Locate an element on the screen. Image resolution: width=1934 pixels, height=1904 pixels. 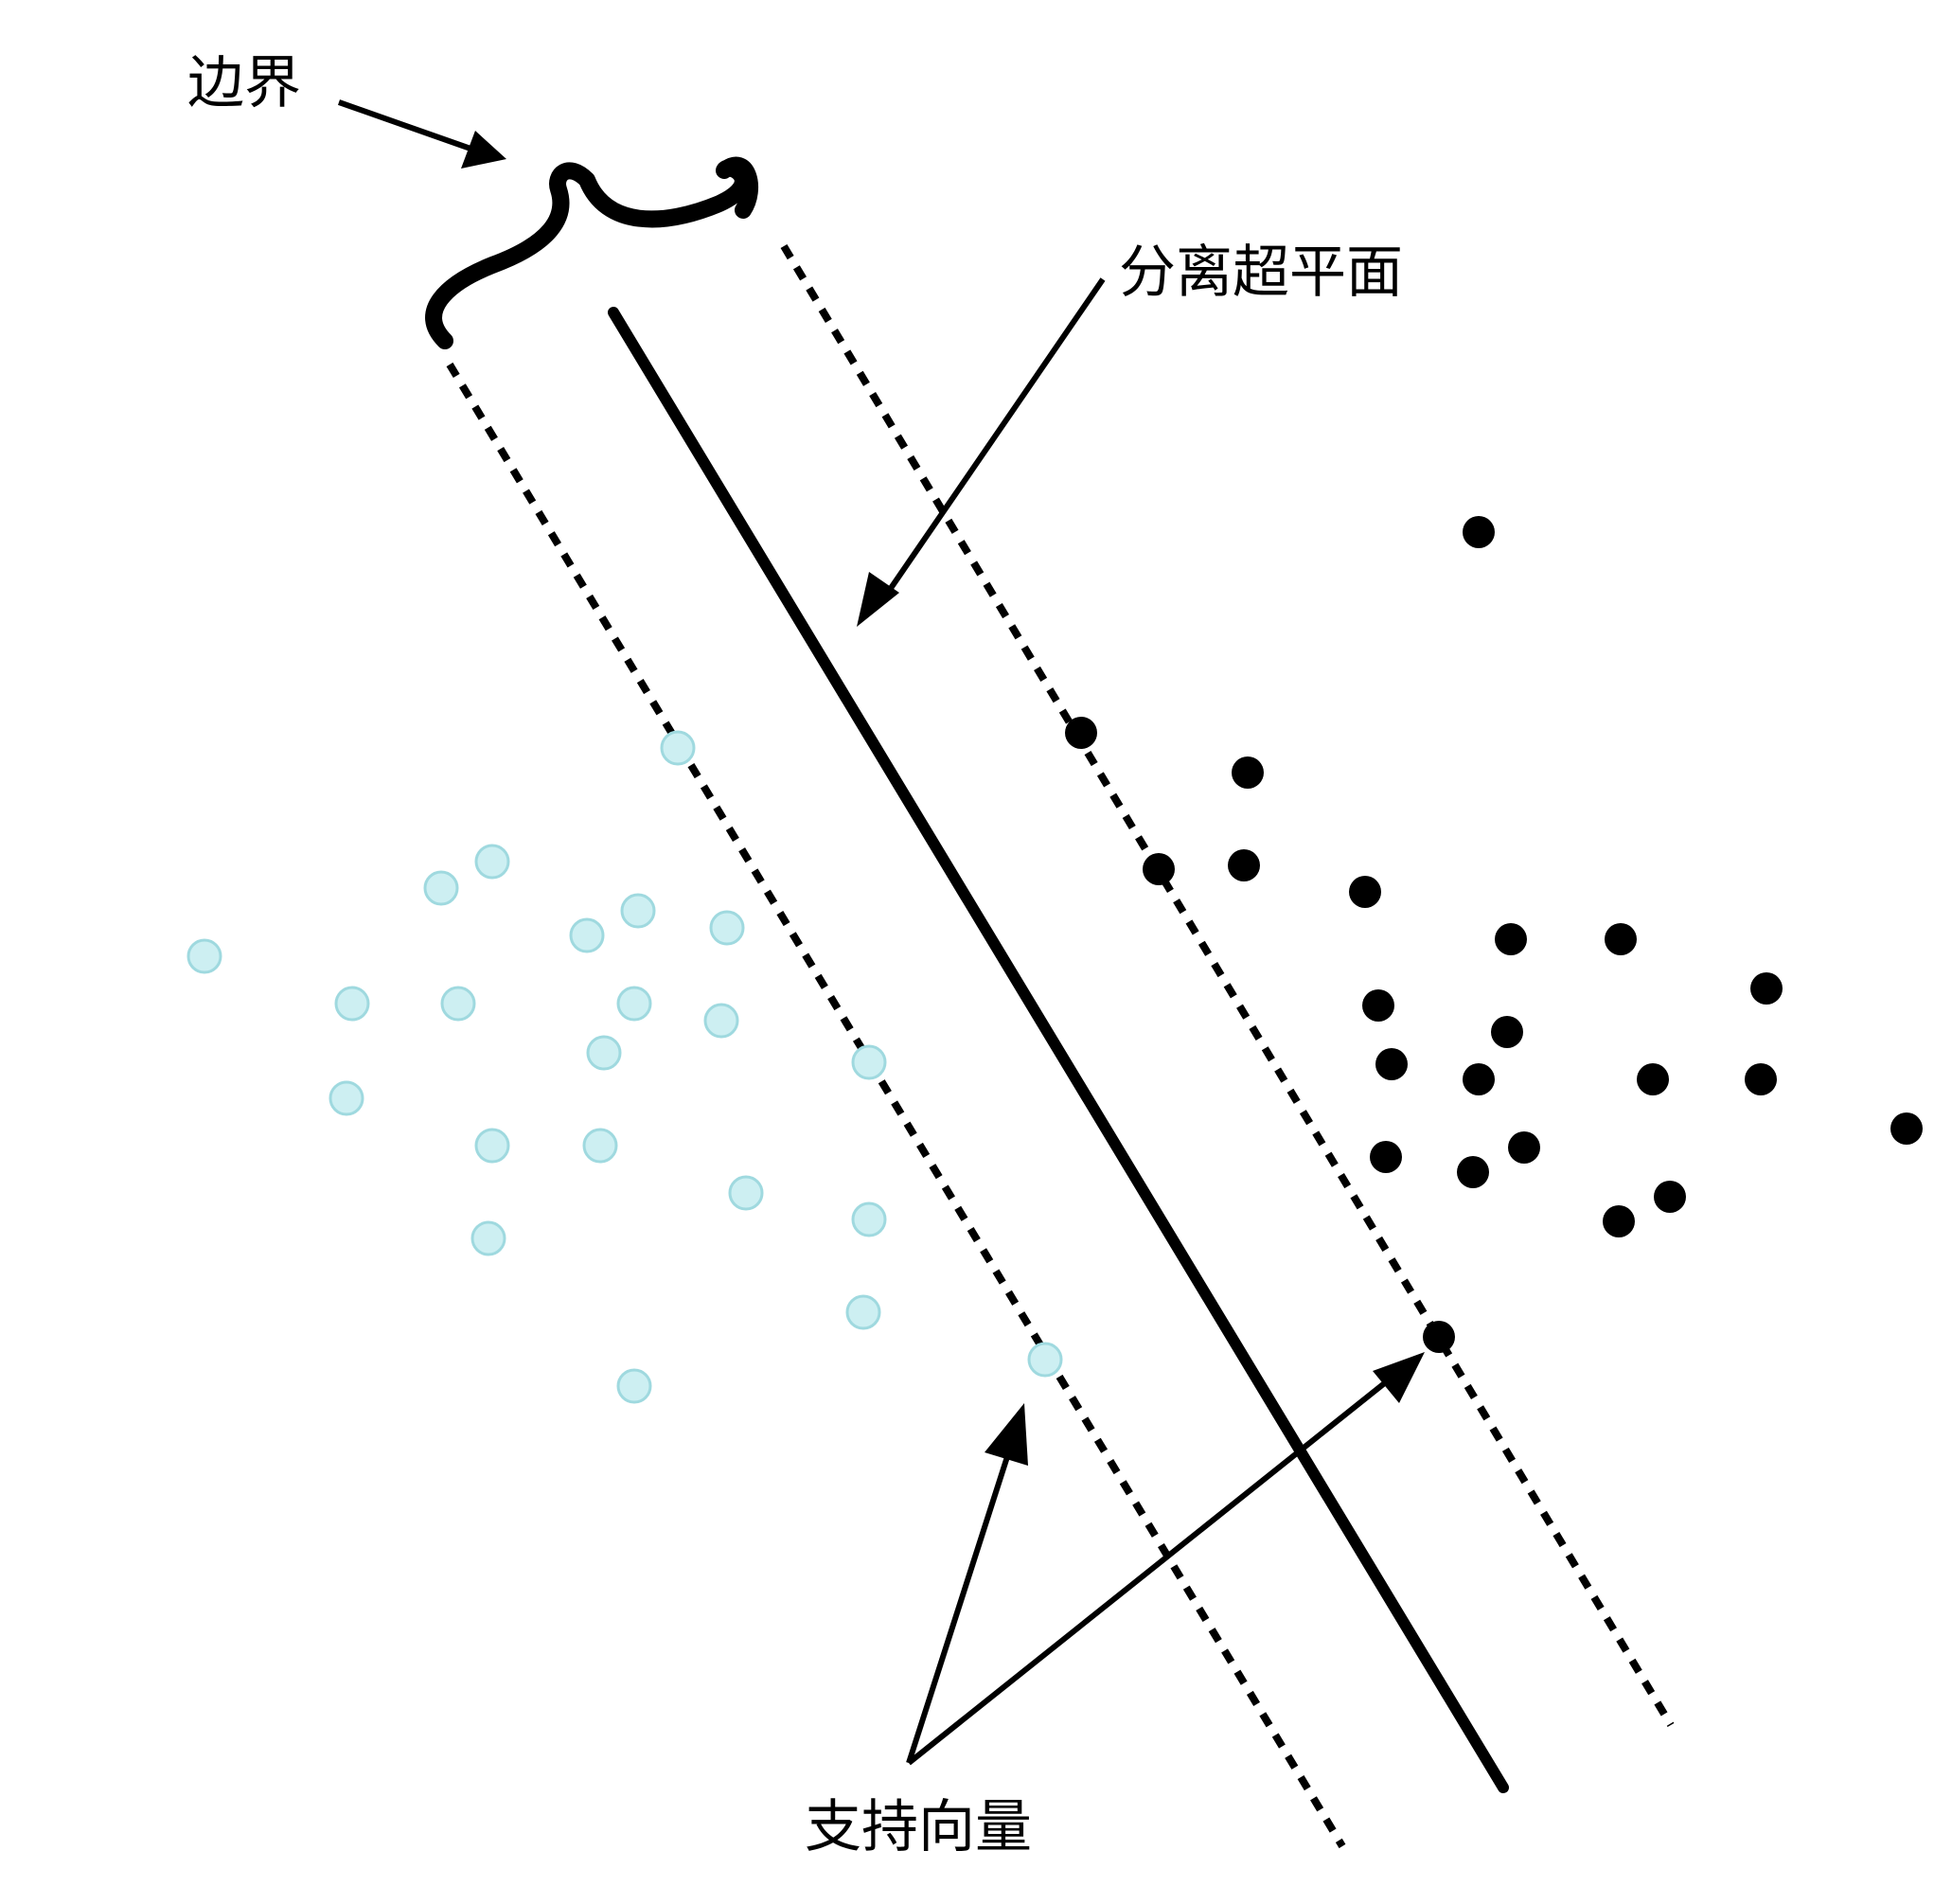
hyperplane-label: 分离超平面 is located at coordinates (1261, 273).